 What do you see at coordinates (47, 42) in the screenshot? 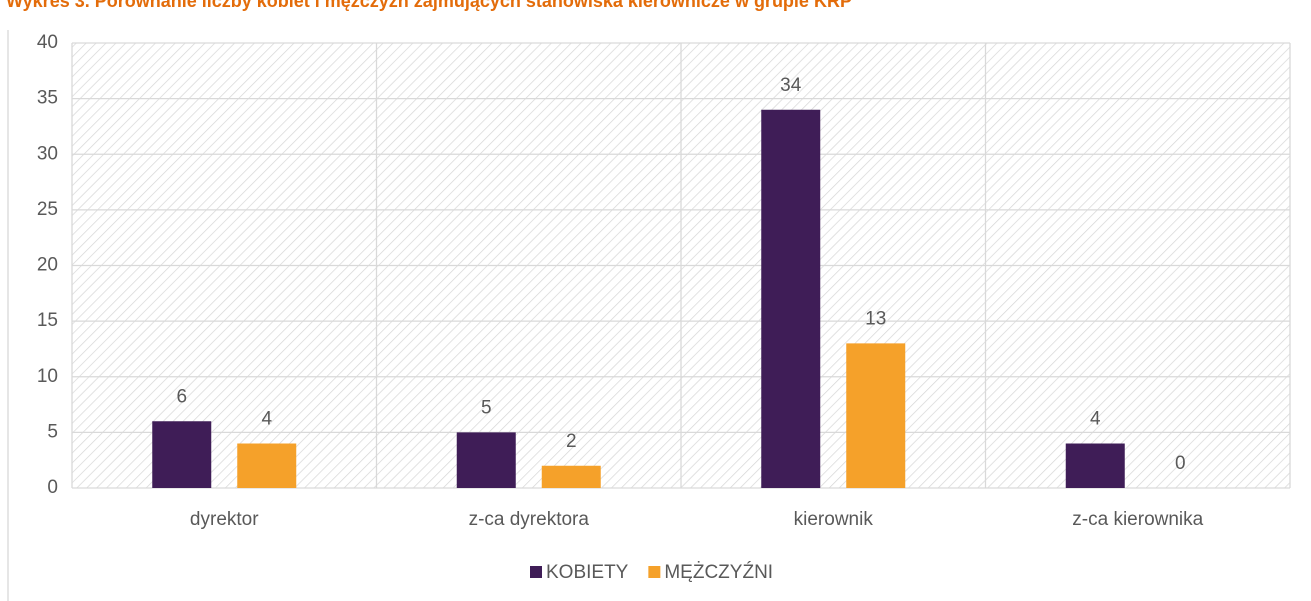
I see `y-tick-label: 40` at bounding box center [47, 42].